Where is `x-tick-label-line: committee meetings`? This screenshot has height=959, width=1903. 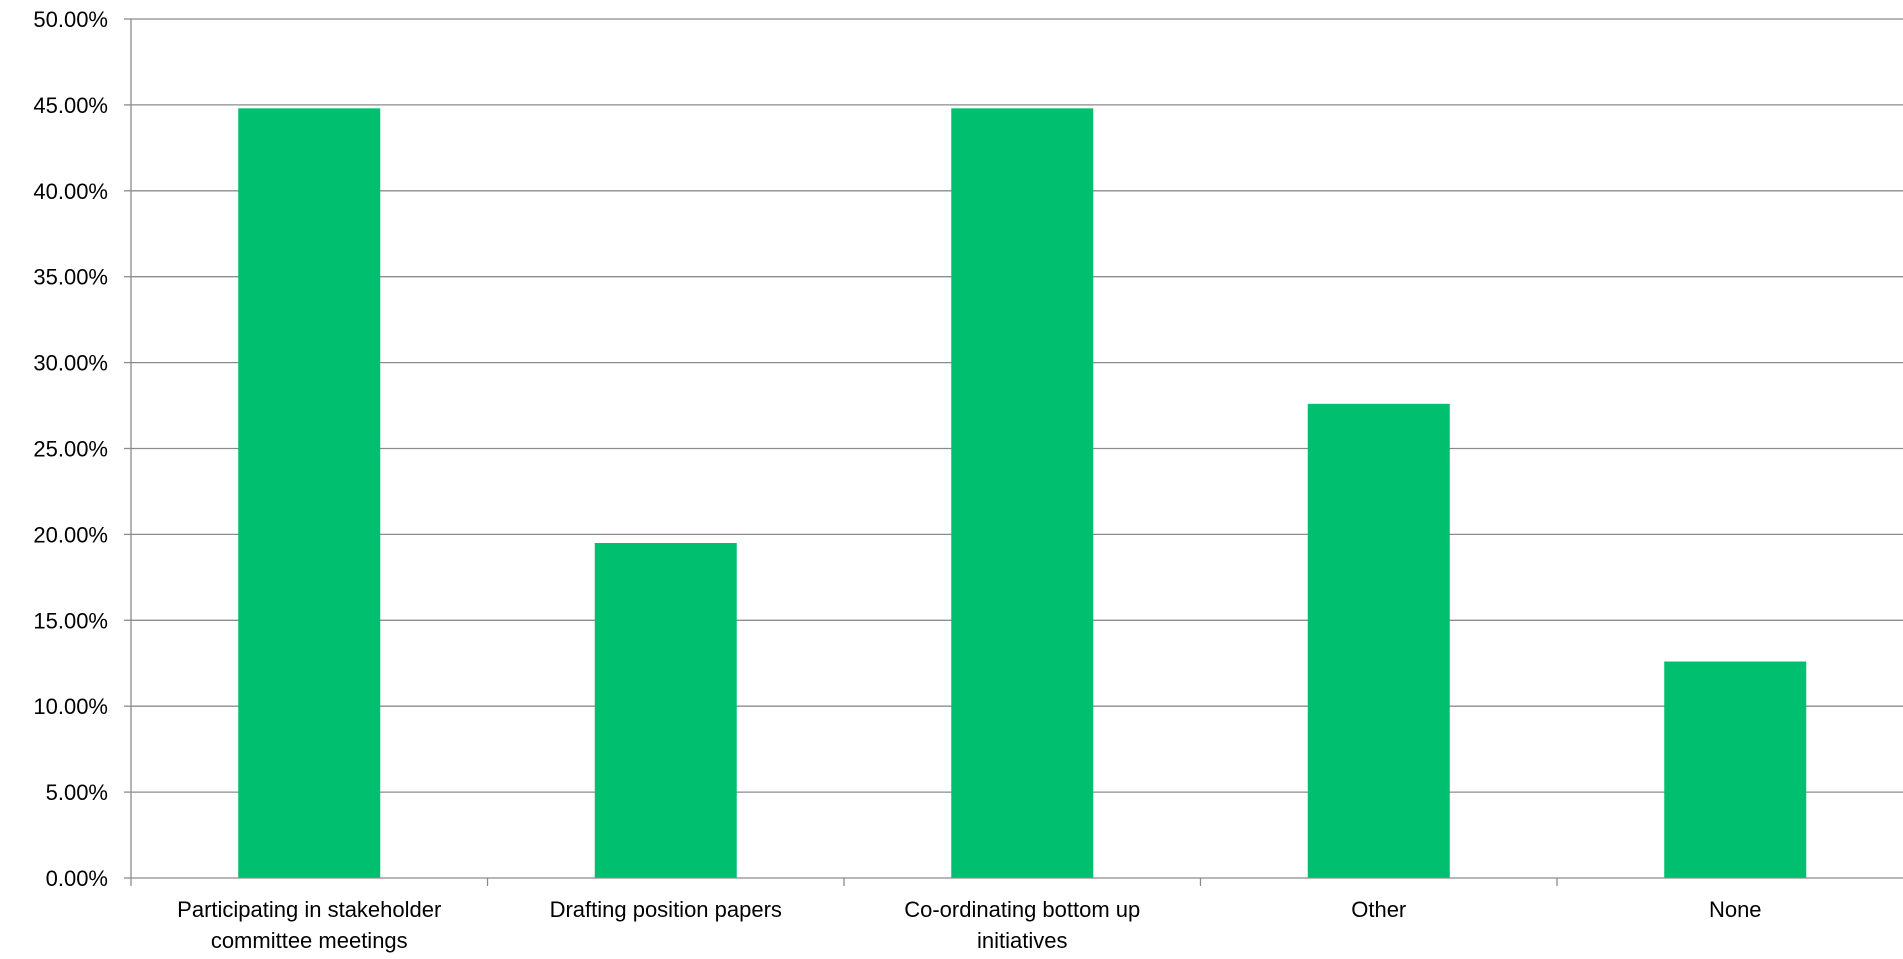
x-tick-label-line: committee meetings is located at coordinates (309, 940).